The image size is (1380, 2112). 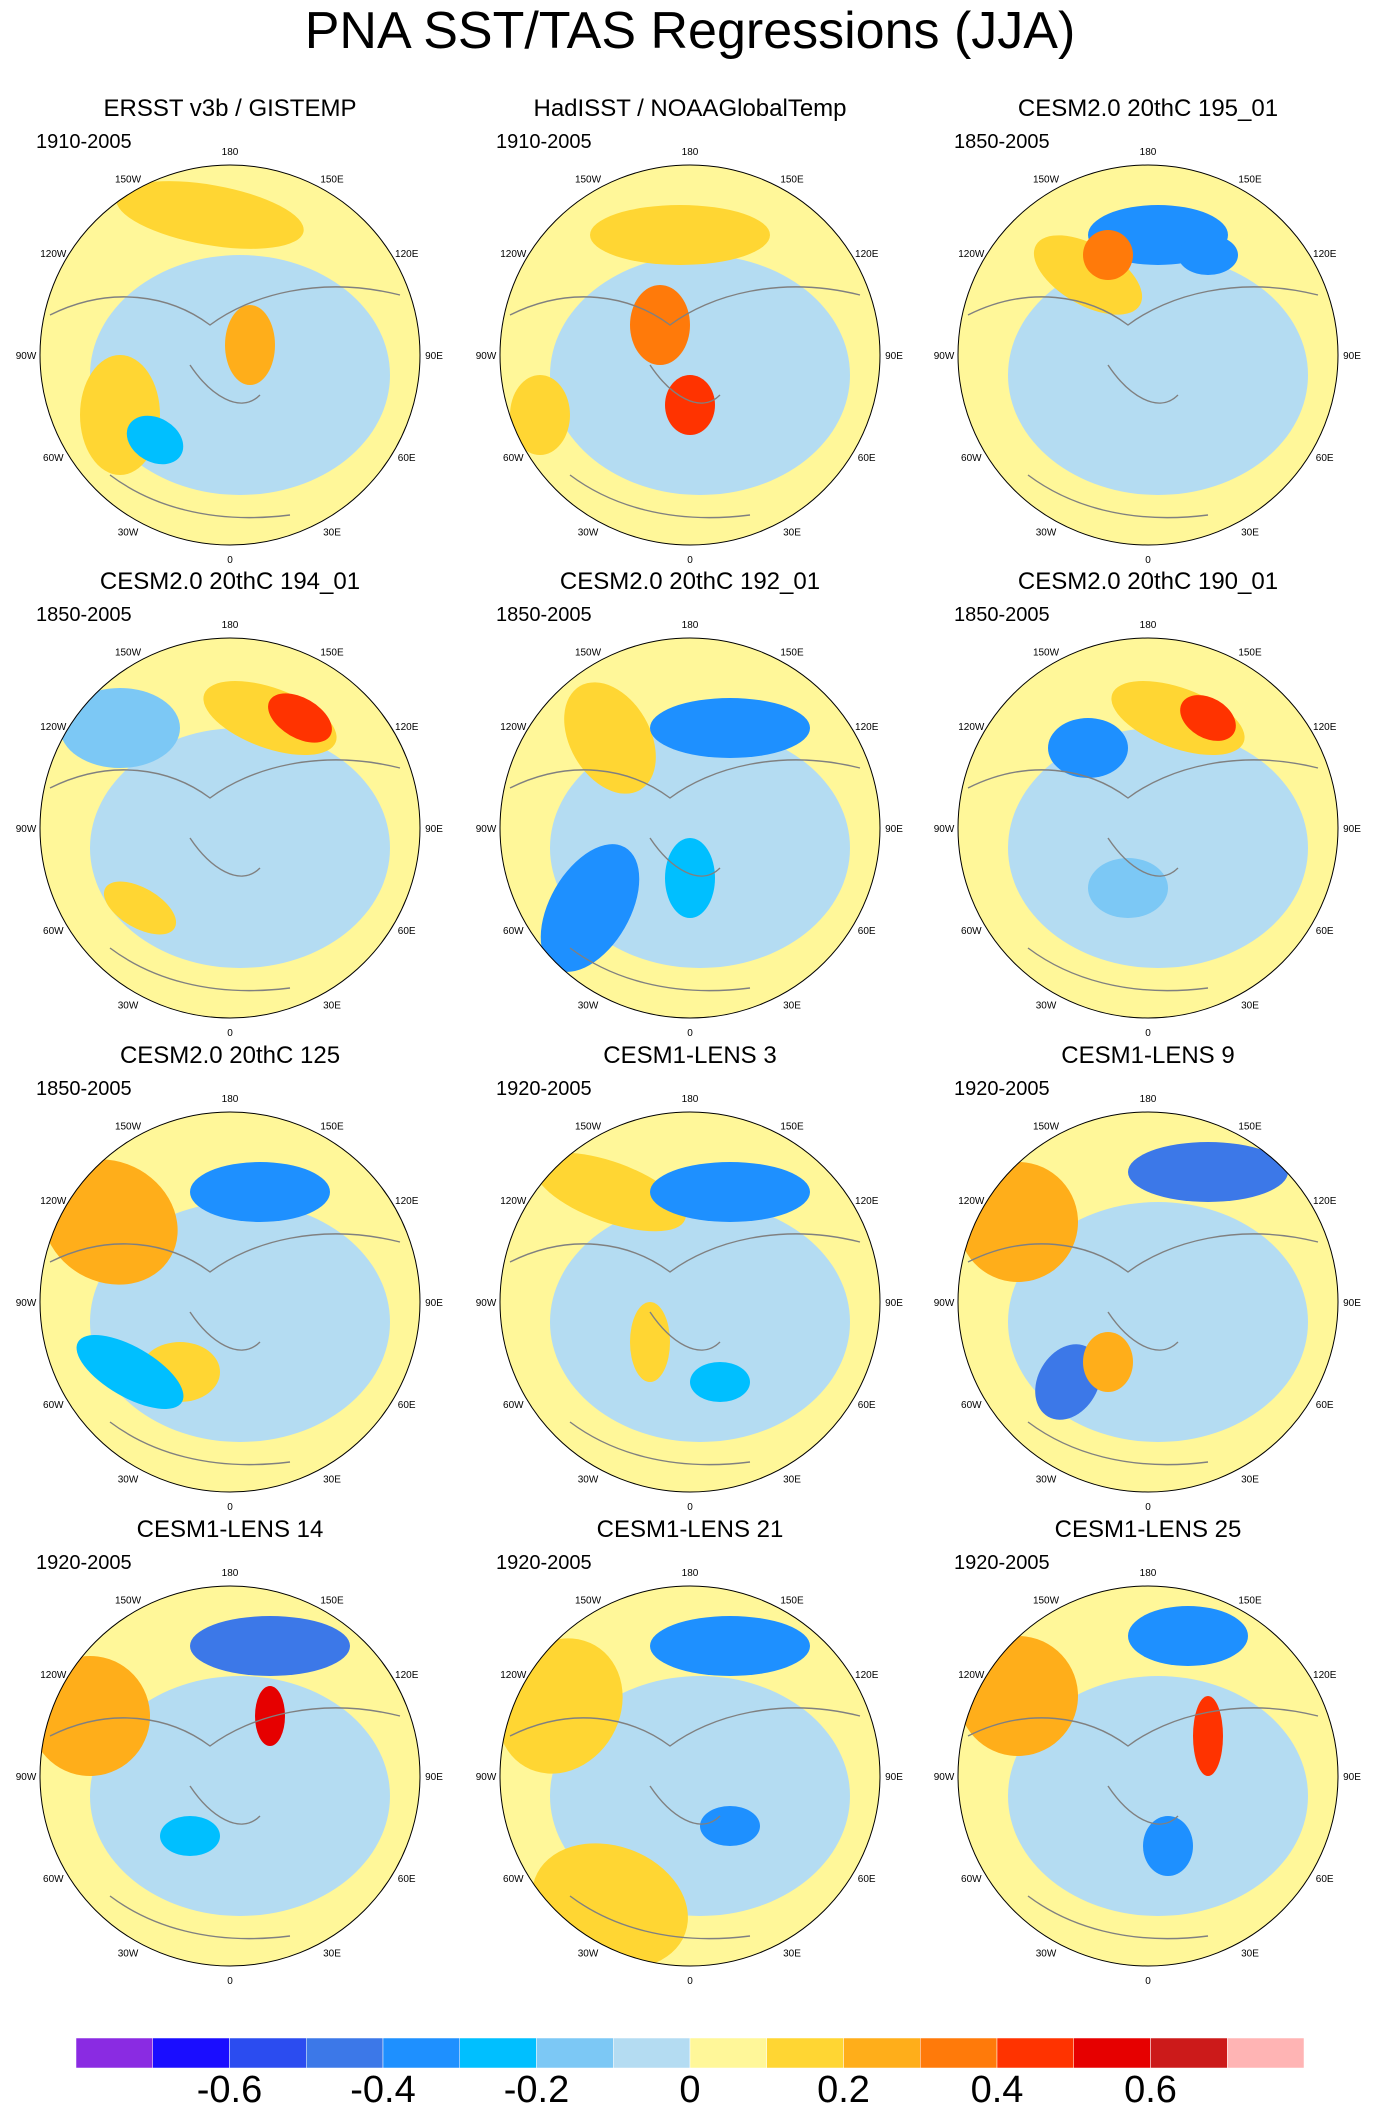 What do you see at coordinates (84, 1563) in the screenshot?
I see `panel-period: 1920-2005` at bounding box center [84, 1563].